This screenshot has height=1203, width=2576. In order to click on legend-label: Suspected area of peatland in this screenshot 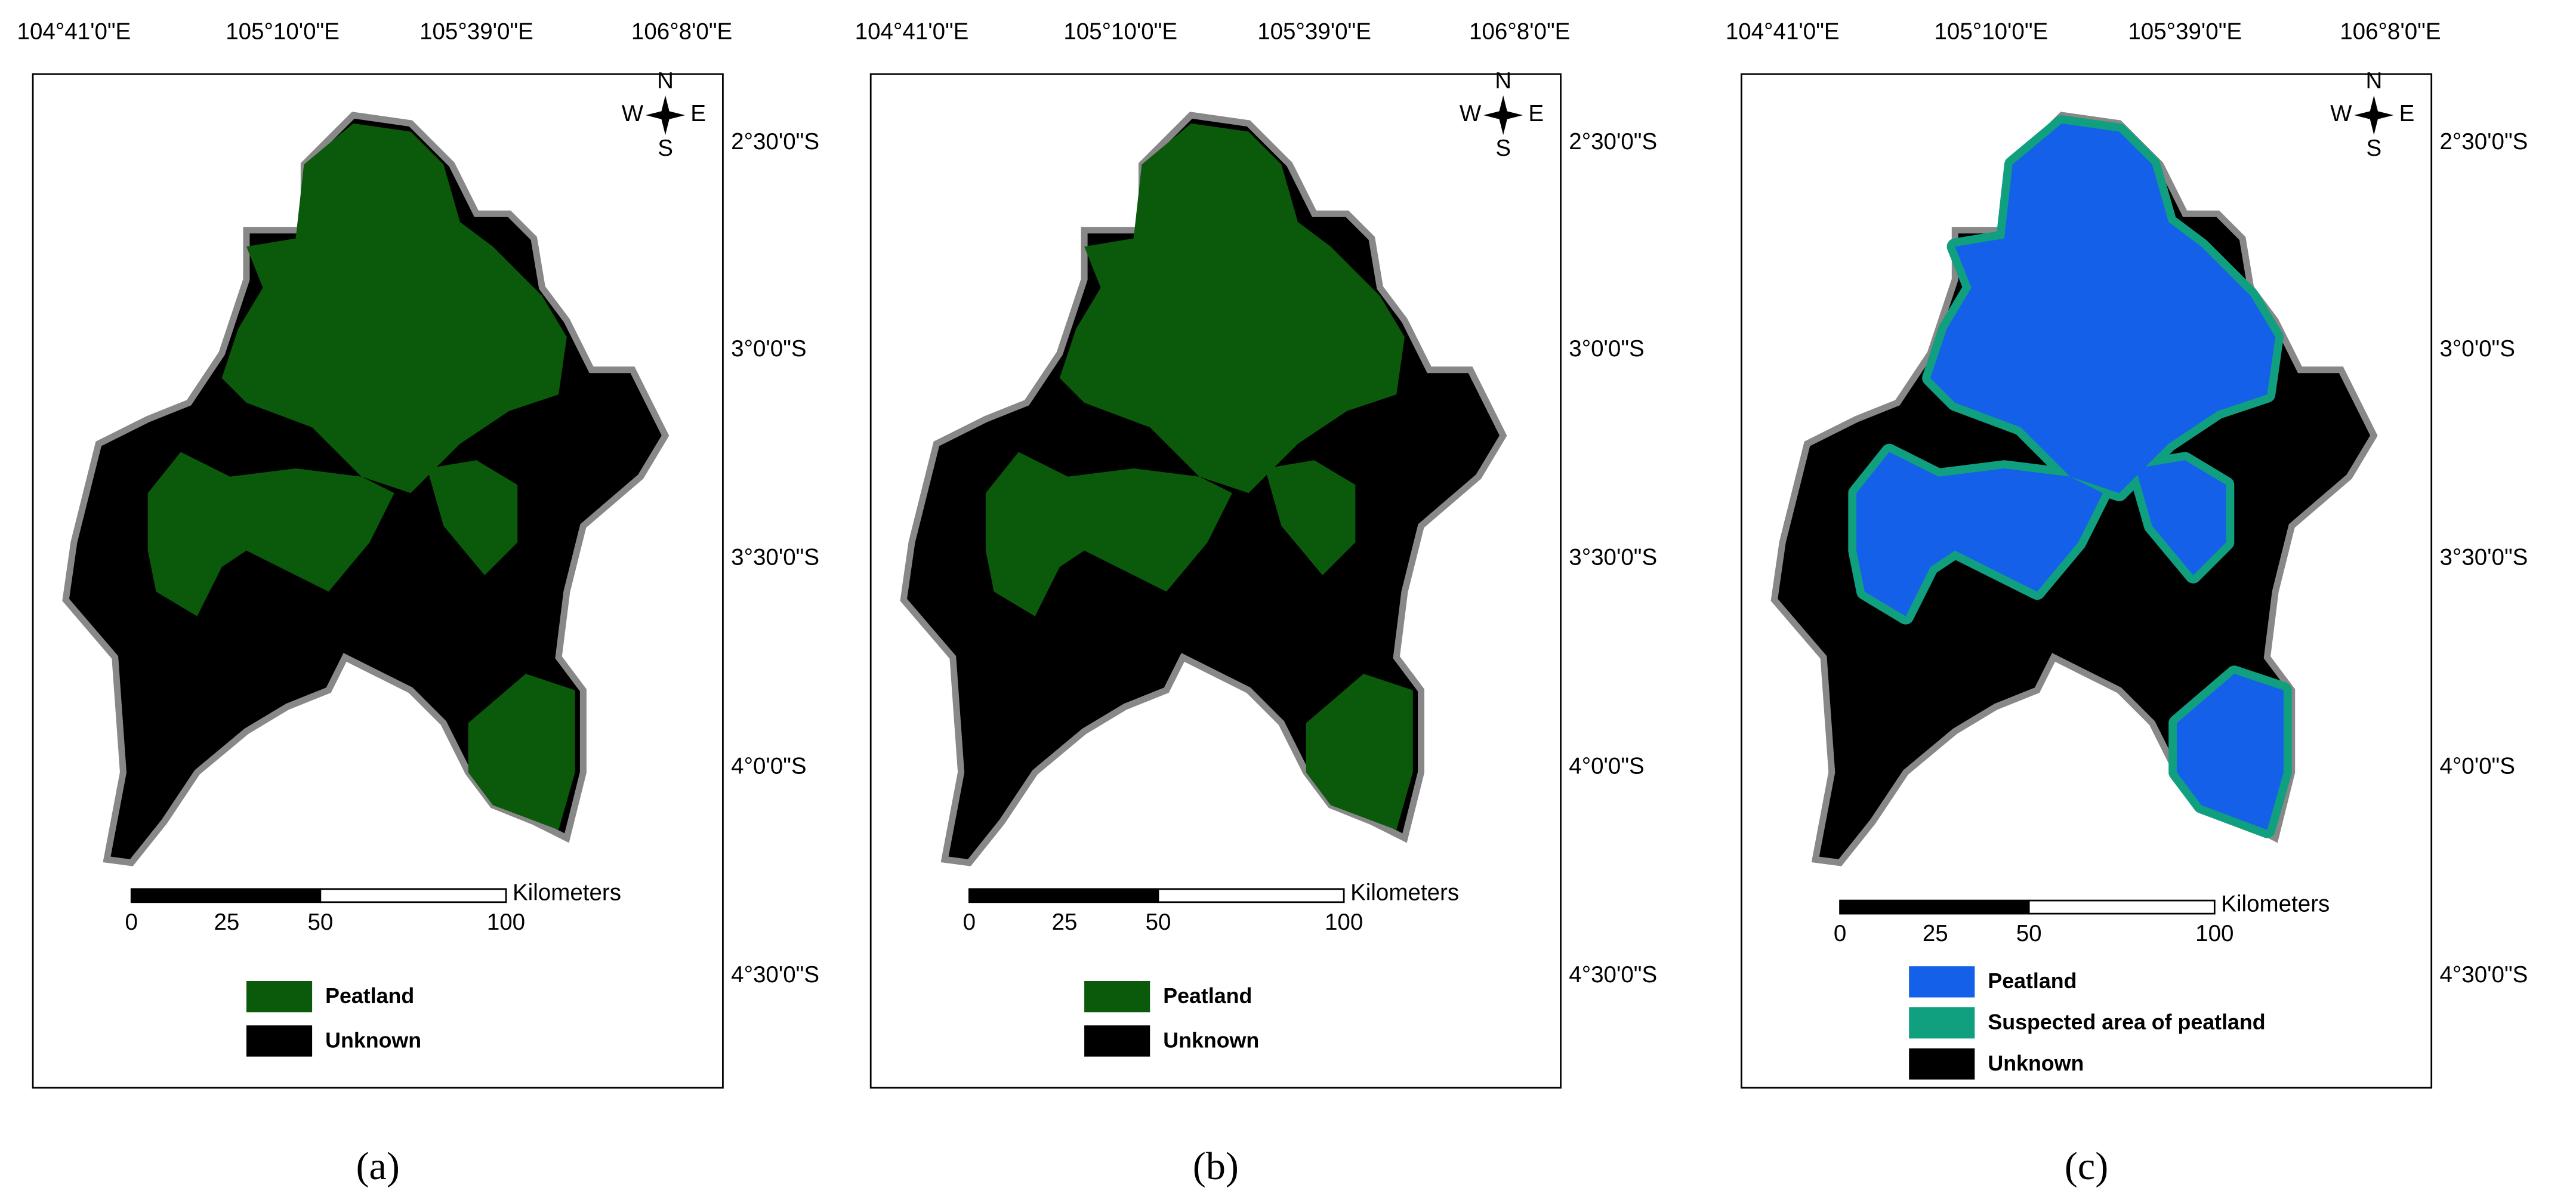, I will do `click(2126, 1022)`.